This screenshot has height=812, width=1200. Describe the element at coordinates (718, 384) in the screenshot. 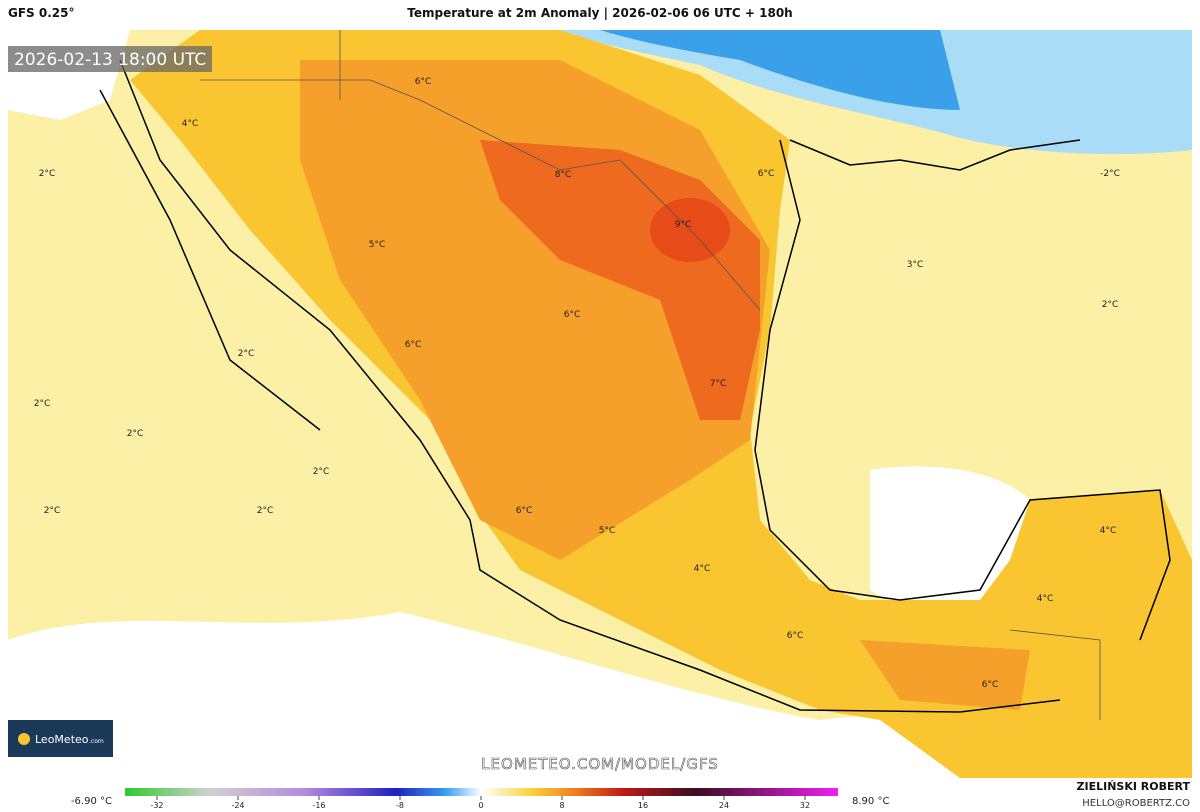

I see `temperature-label: 7°C` at that location.